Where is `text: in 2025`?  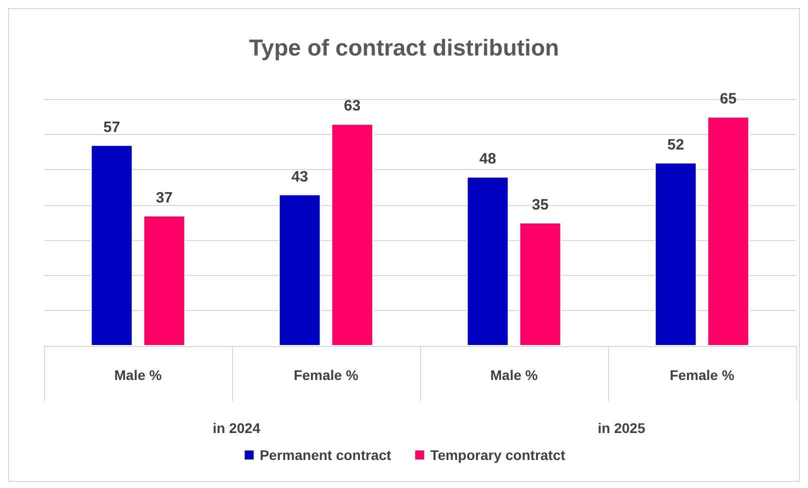 text: in 2025 is located at coordinates (622, 428).